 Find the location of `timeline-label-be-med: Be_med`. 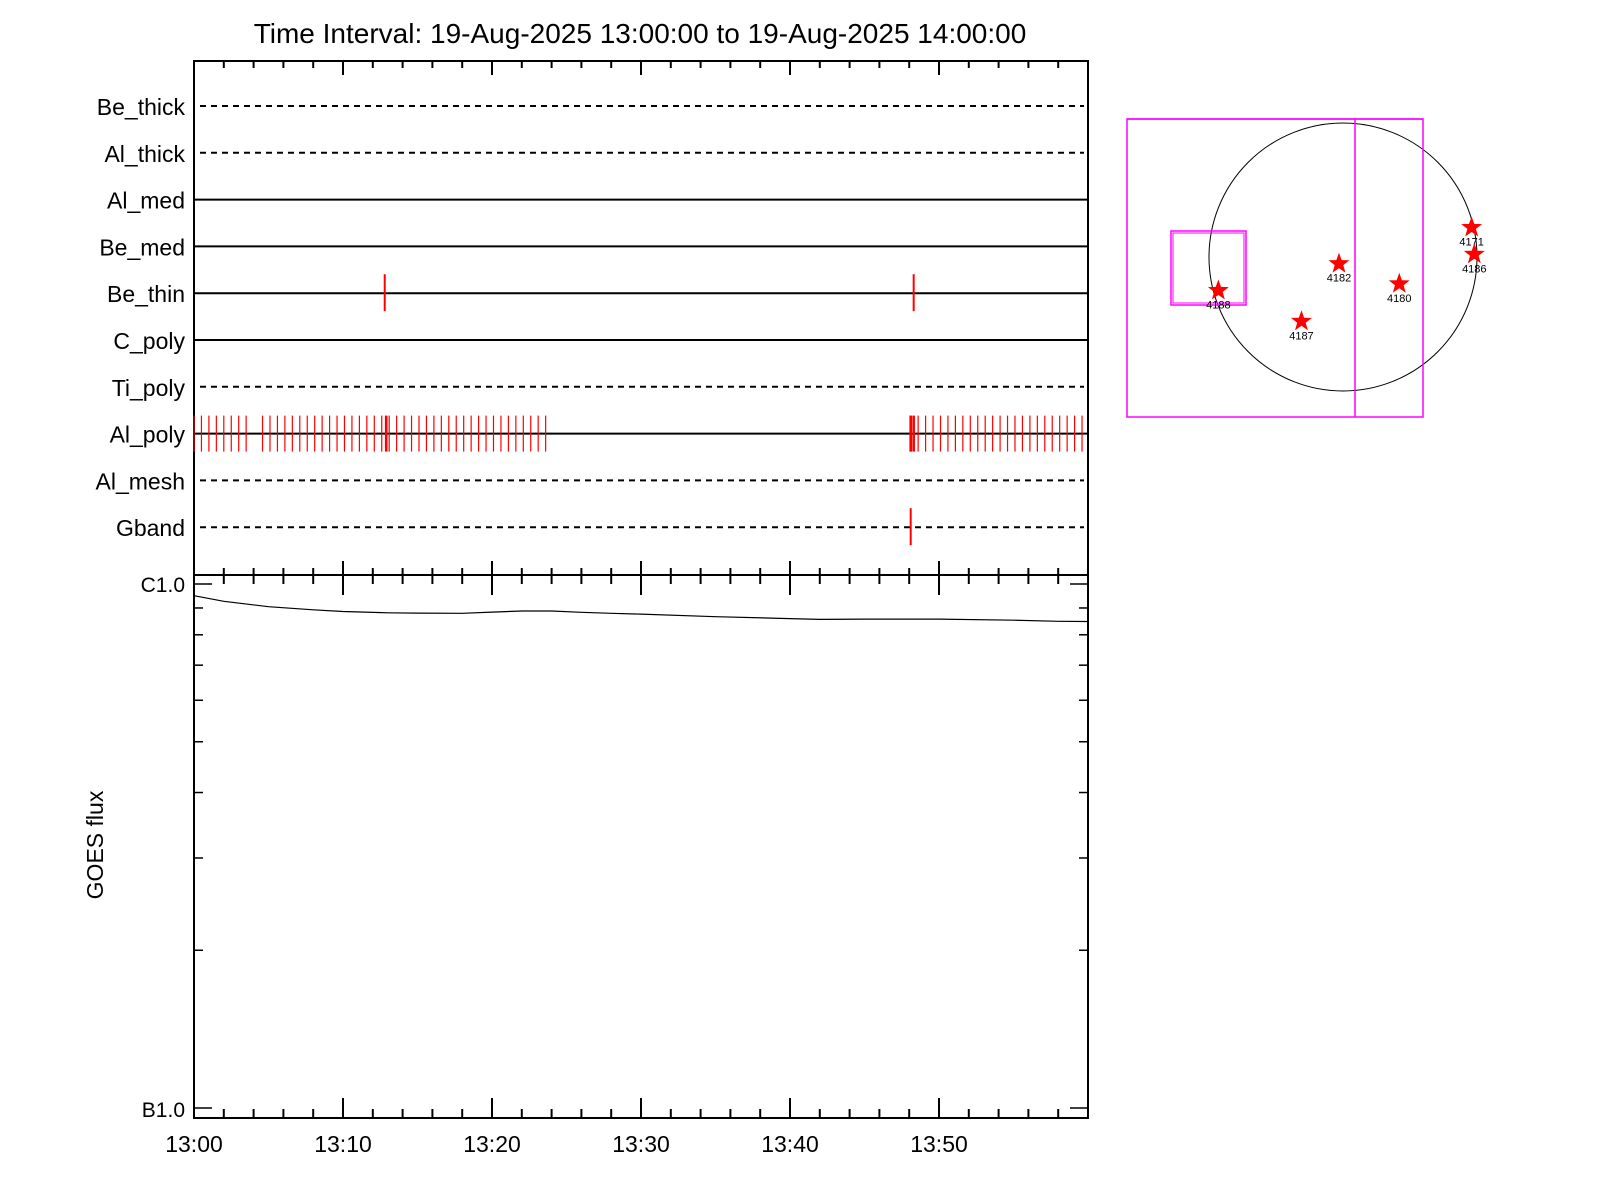

timeline-label-be-med: Be_med is located at coordinates (142, 247).